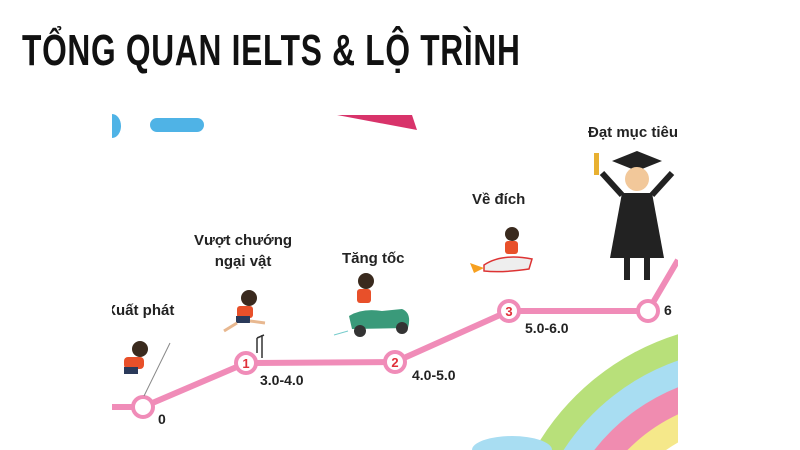 This screenshot has width=800, height=450. What do you see at coordinates (575, 392) in the screenshot?
I see `rainbow-icon` at bounding box center [575, 392].